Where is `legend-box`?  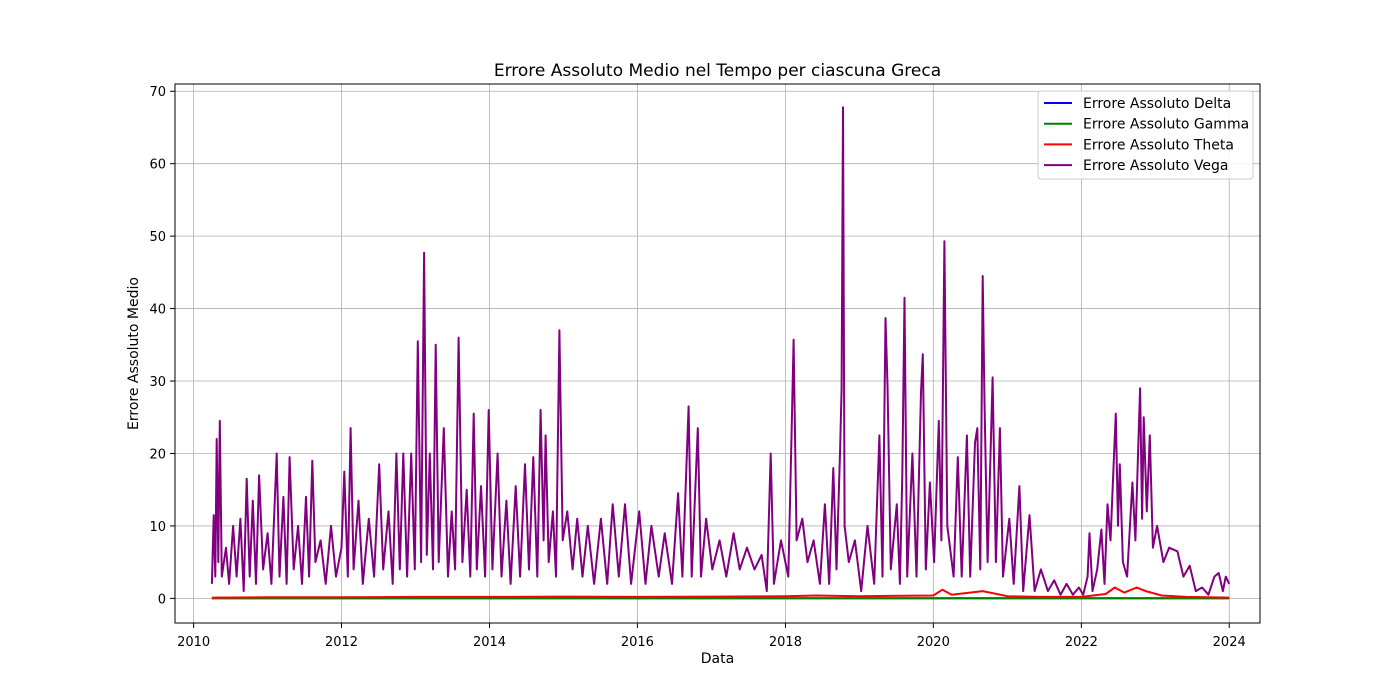
legend-box is located at coordinates (1145, 135).